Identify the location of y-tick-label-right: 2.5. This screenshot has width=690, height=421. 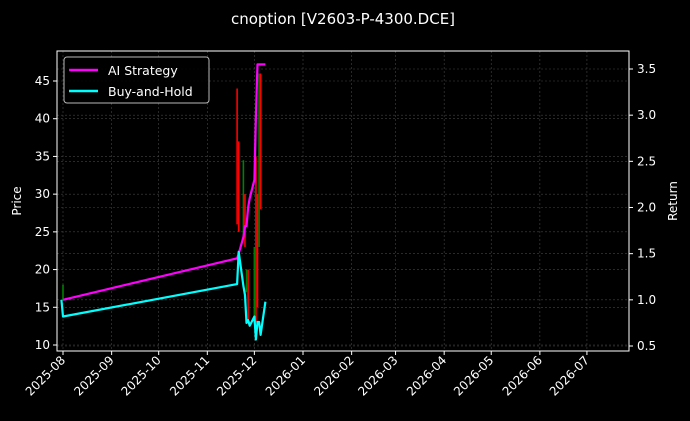
(646, 161).